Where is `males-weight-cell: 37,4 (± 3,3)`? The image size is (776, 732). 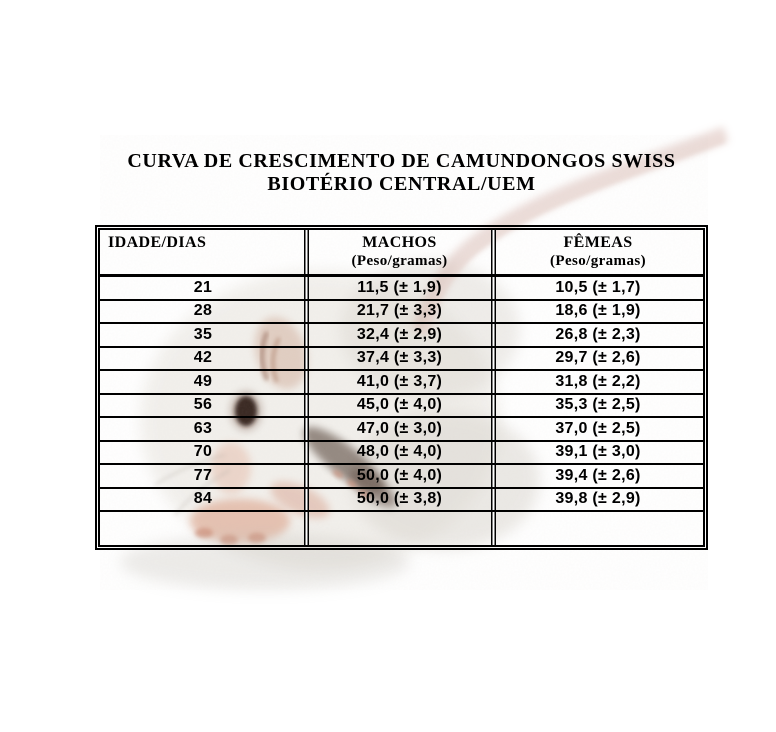 males-weight-cell: 37,4 (± 3,3) is located at coordinates (399, 358).